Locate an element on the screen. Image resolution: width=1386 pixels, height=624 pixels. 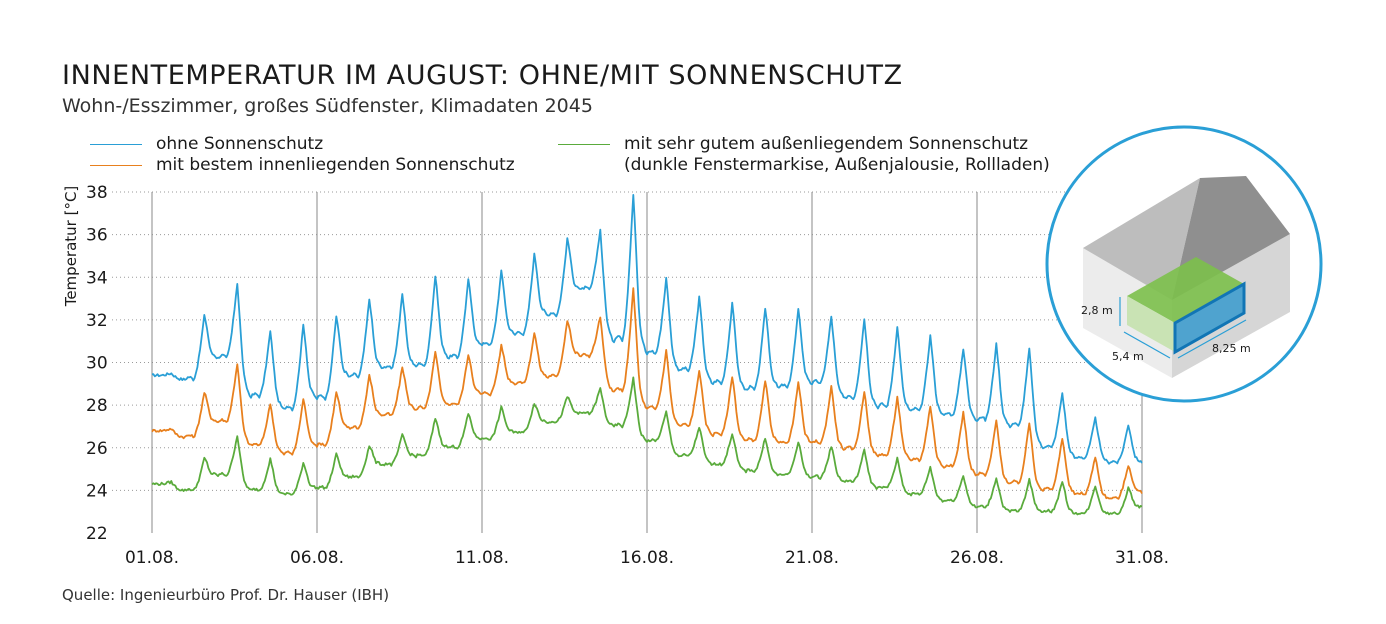
depth-dimension-label: 5,4 m is located at coordinates (1128, 356).